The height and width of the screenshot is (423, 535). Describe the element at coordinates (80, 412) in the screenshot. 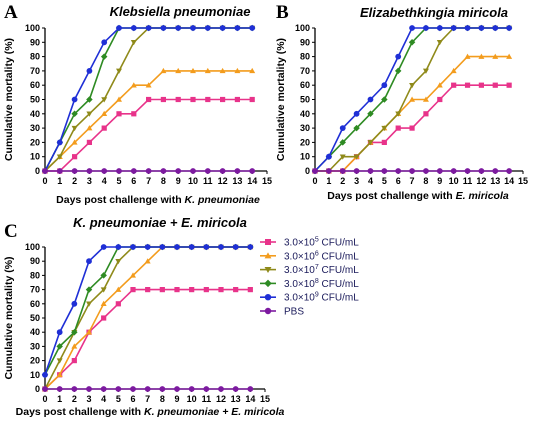

I see `x-axis-label-plain: Days post challenge with` at that location.